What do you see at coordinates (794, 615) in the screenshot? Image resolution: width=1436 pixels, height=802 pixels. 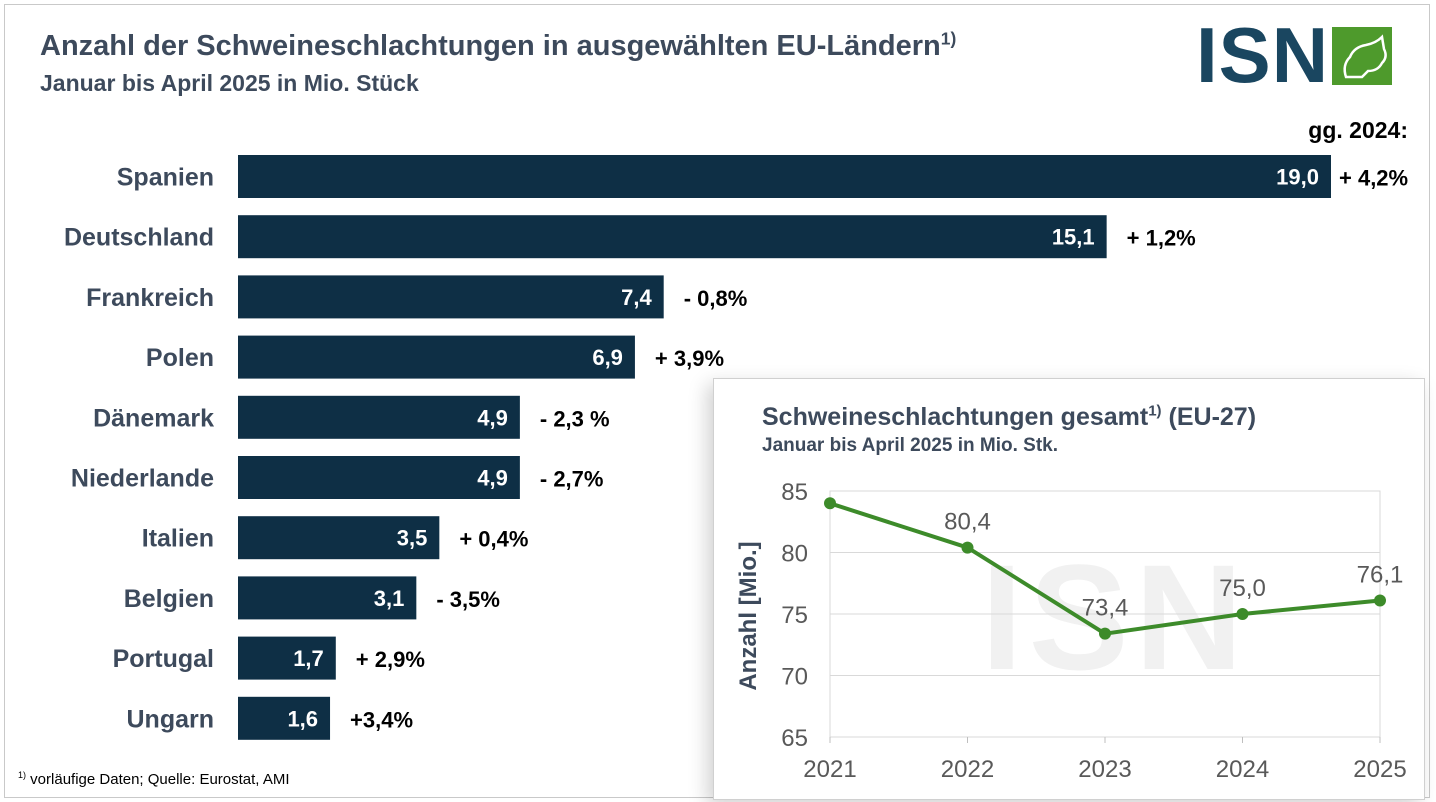 I see `y-tick-label: 75` at bounding box center [794, 615].